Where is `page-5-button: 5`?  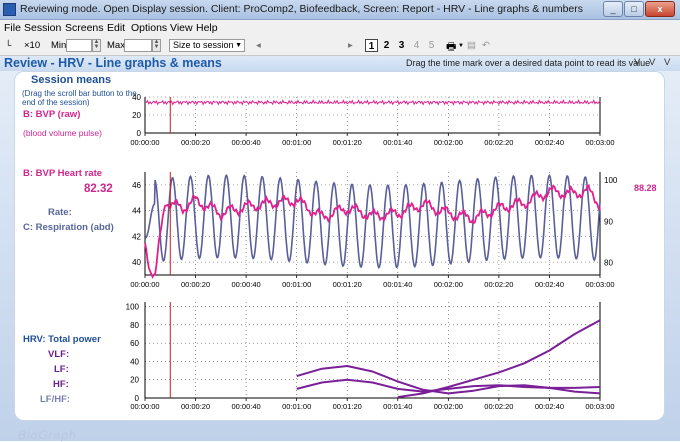
page-5-button: 5 is located at coordinates (431, 45).